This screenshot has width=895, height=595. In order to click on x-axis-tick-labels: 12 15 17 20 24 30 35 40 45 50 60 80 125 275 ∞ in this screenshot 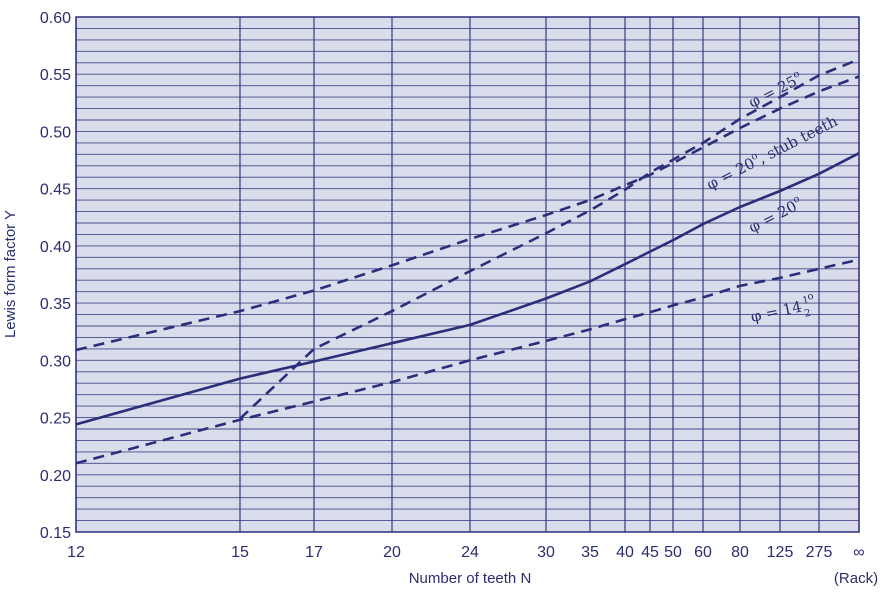, I will do `click(466, 552)`.